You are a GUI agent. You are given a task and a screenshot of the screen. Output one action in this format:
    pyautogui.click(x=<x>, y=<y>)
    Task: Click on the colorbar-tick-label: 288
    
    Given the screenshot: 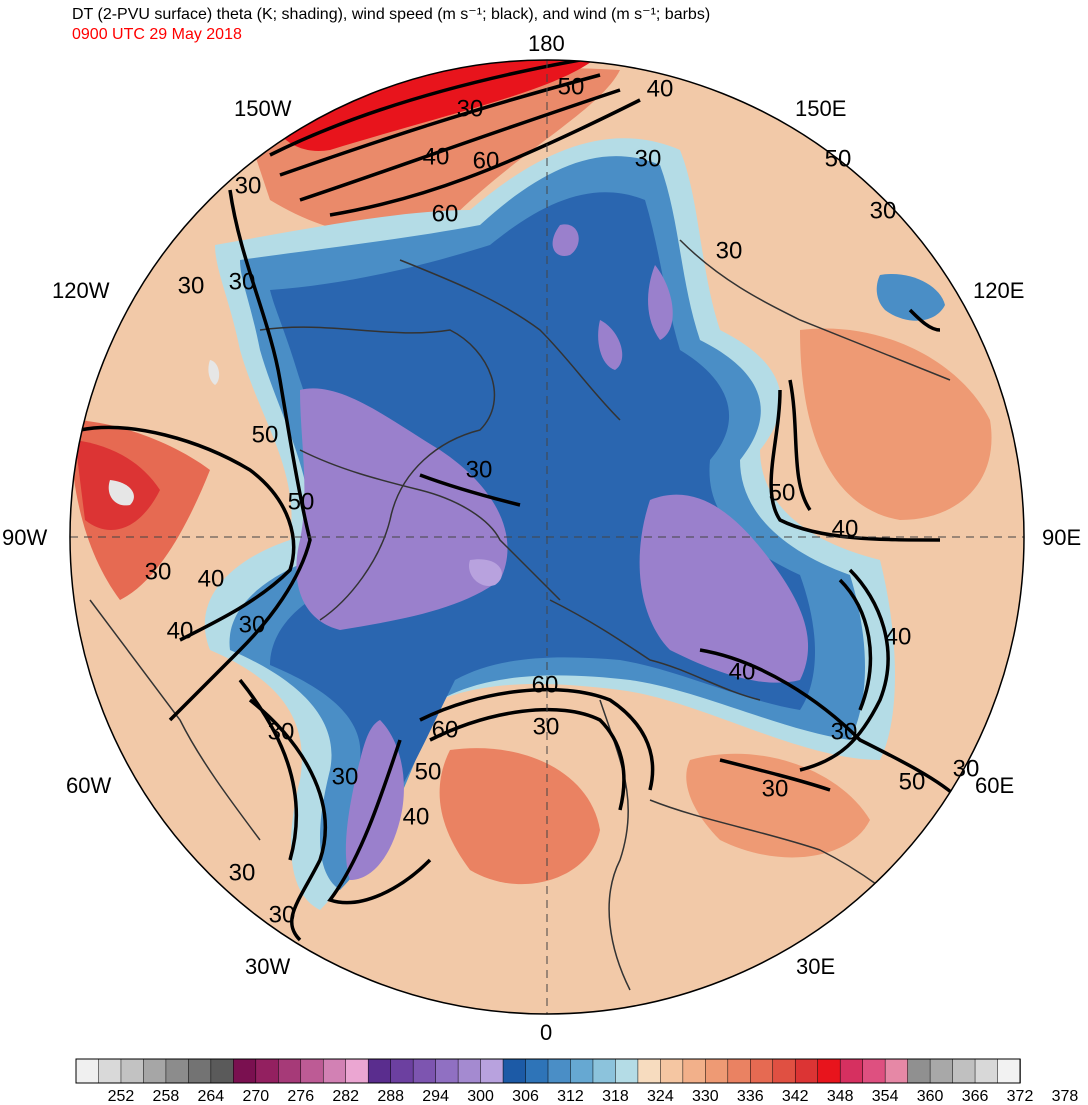 What is the action you would take?
    pyautogui.click(x=390, y=1096)
    